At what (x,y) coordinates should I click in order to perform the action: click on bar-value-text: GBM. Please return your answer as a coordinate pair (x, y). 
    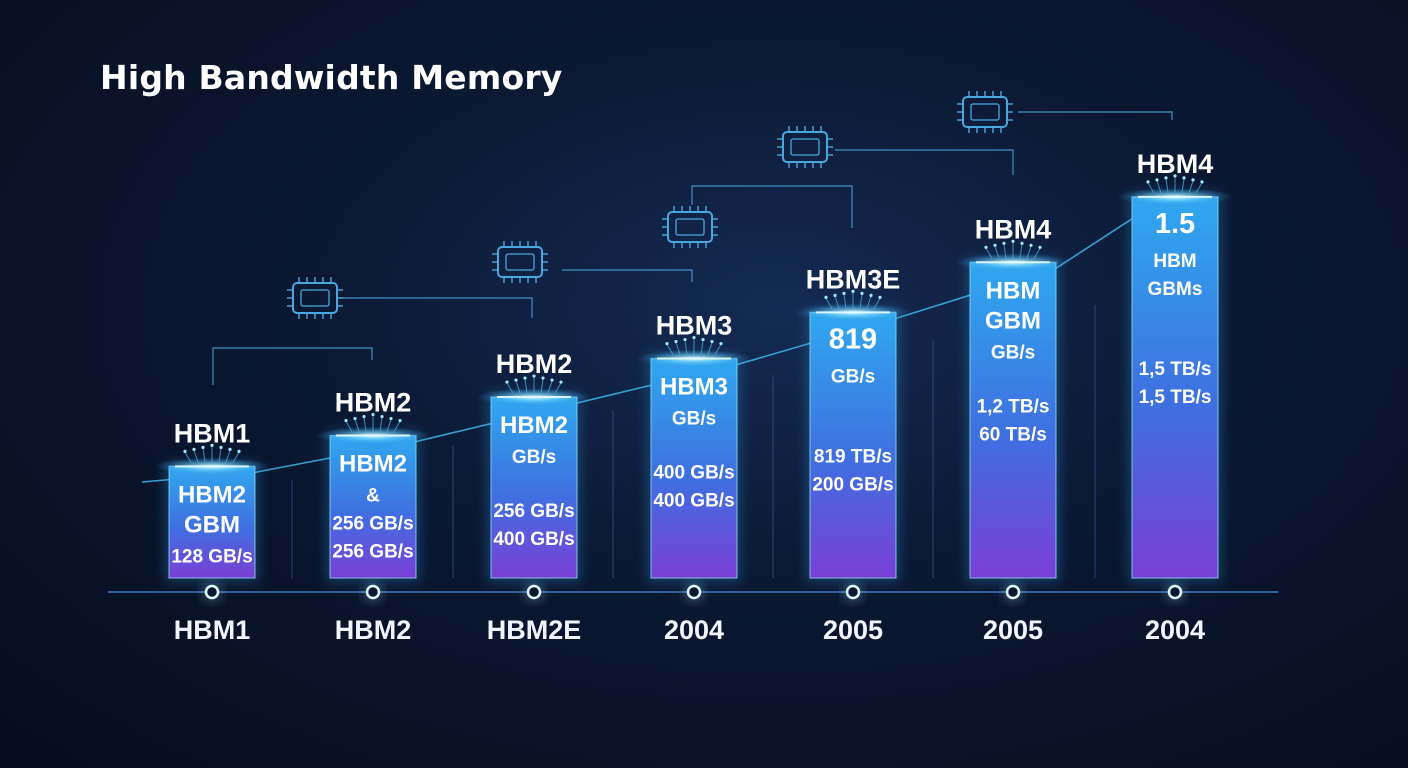
    Looking at the image, I should click on (1013, 320).